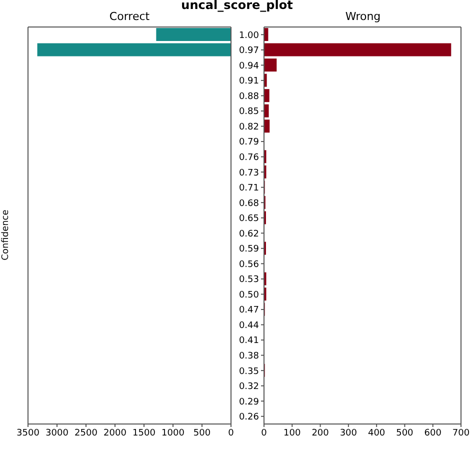  I want to click on x-tick-label: 3500, so click(28, 433).